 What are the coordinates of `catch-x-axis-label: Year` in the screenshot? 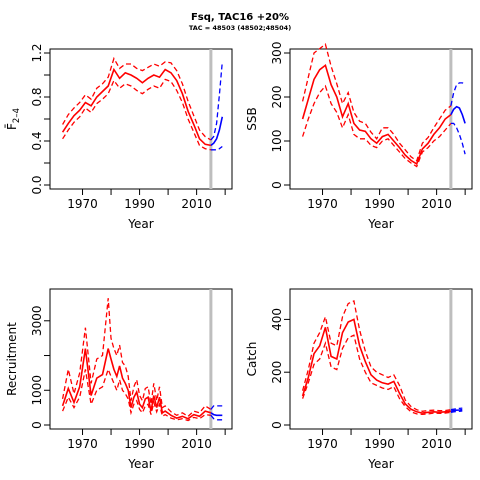 It's located at (380, 464).